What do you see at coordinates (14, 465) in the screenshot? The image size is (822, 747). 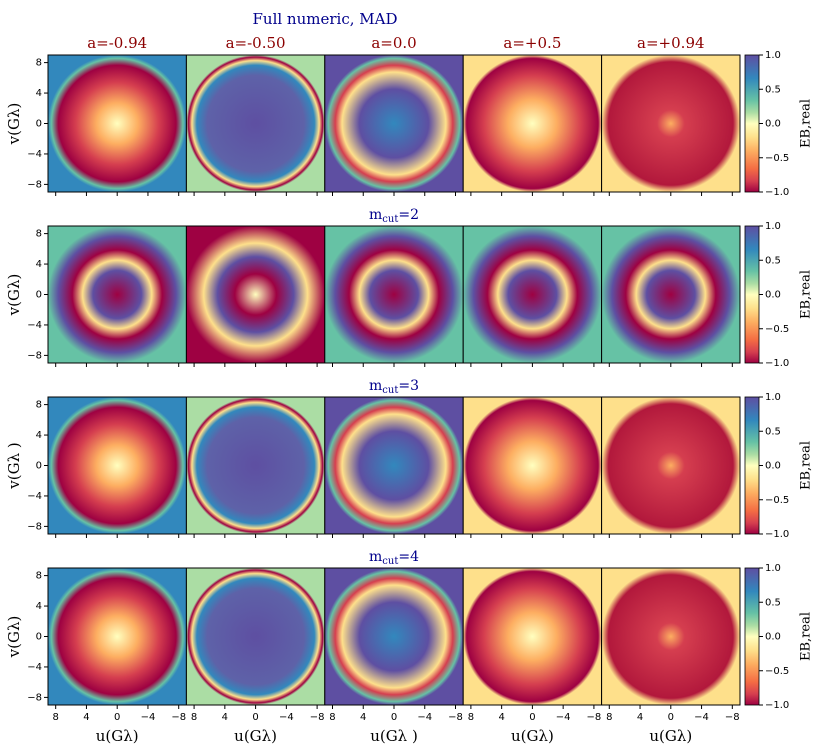 I see `y-axis-label: v(Gλ )` at bounding box center [14, 465].